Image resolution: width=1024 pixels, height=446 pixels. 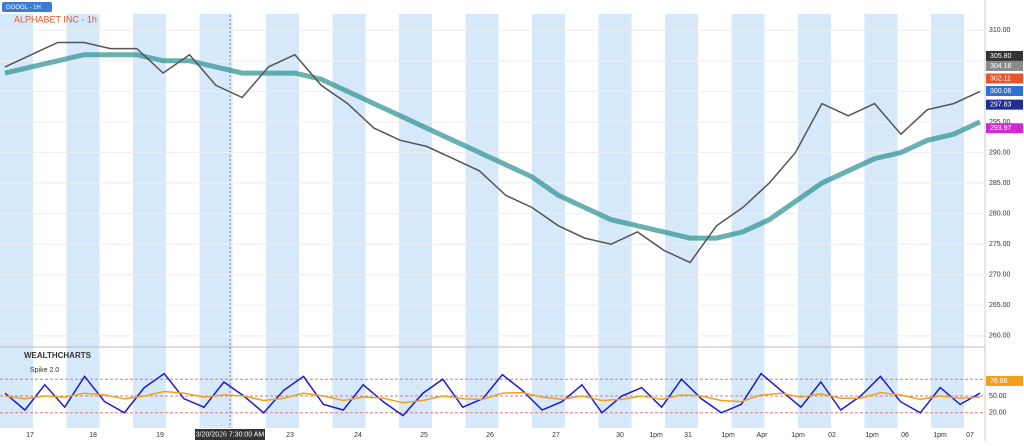 I want to click on tab, so click(x=27, y=7).